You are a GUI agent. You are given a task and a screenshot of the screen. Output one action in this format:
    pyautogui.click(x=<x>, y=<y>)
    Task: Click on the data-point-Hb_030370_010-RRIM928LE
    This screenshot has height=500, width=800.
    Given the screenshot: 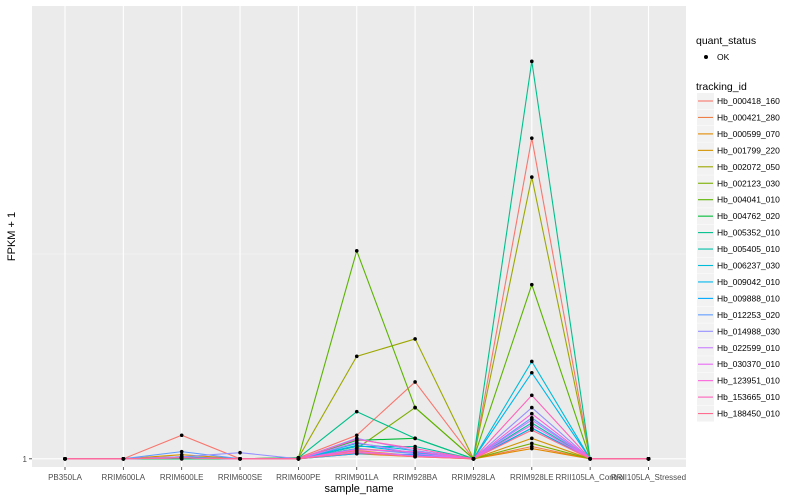 What is the action you would take?
    pyautogui.click(x=532, y=425)
    